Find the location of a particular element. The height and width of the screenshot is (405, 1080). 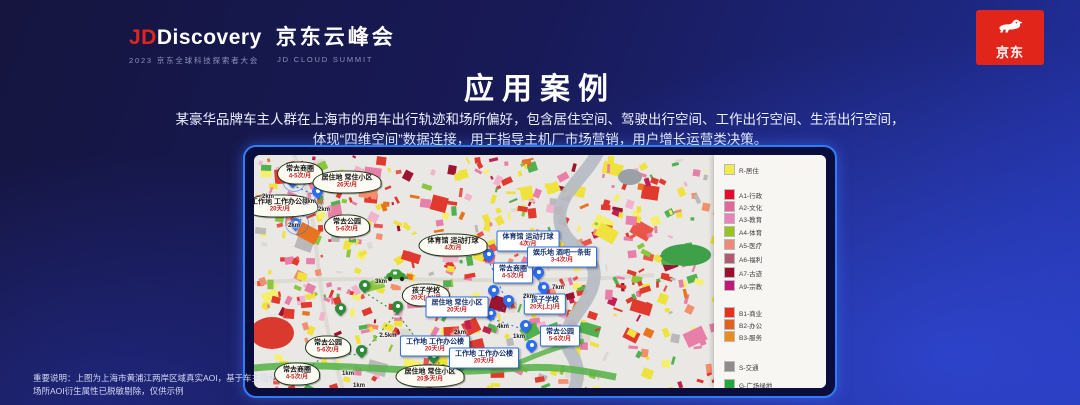

legend-label: B2-办公 is located at coordinates (751, 326).